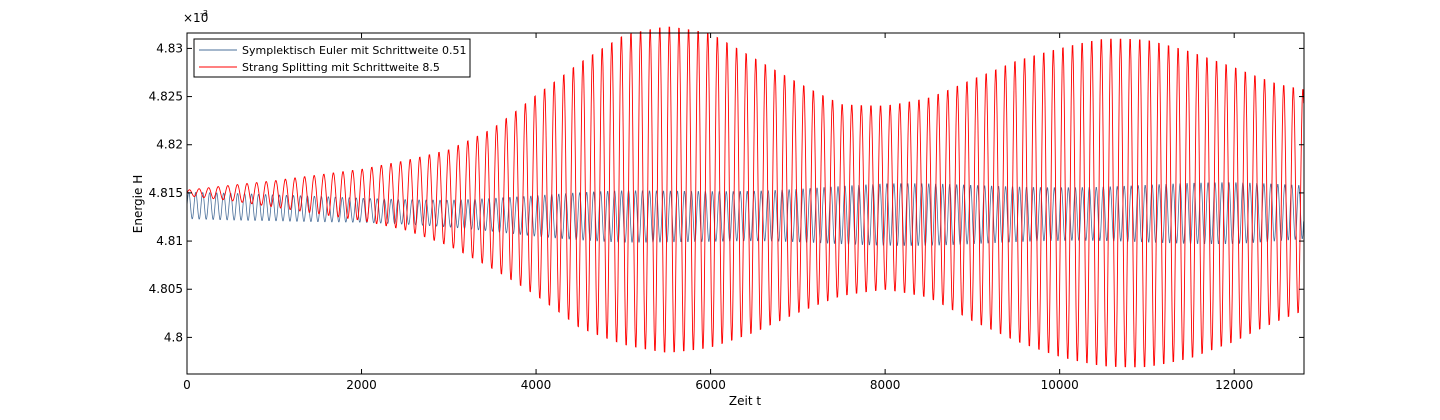  What do you see at coordinates (187, 385) in the screenshot?
I see `x-tick-label: 0` at bounding box center [187, 385].